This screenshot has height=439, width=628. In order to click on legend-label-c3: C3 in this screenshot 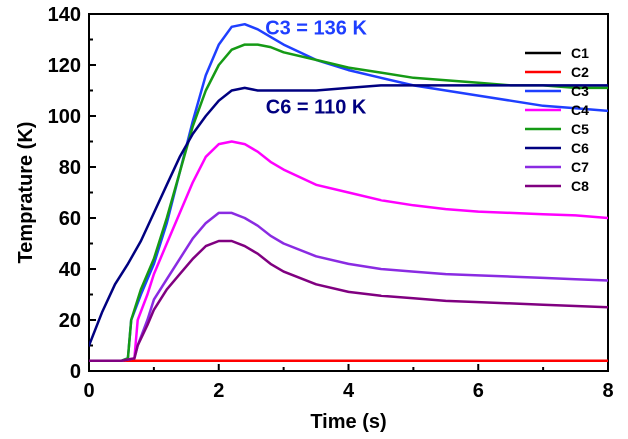, I will do `click(580, 91)`.